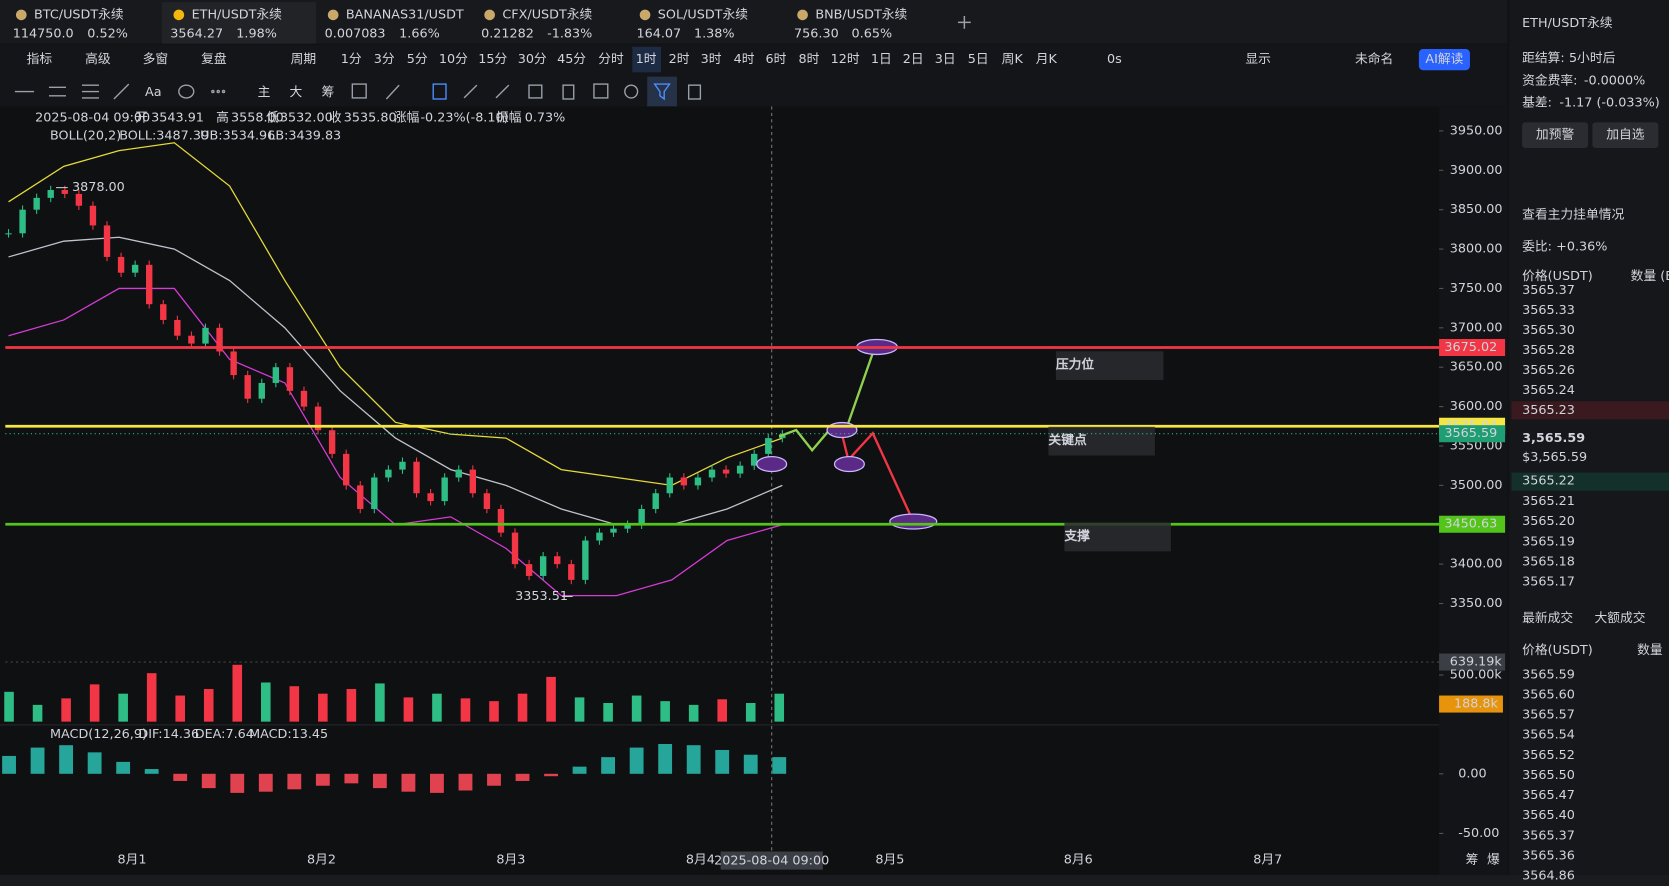  Describe the element at coordinates (945, 59) in the screenshot. I see `toolbar-item: 3日` at that location.